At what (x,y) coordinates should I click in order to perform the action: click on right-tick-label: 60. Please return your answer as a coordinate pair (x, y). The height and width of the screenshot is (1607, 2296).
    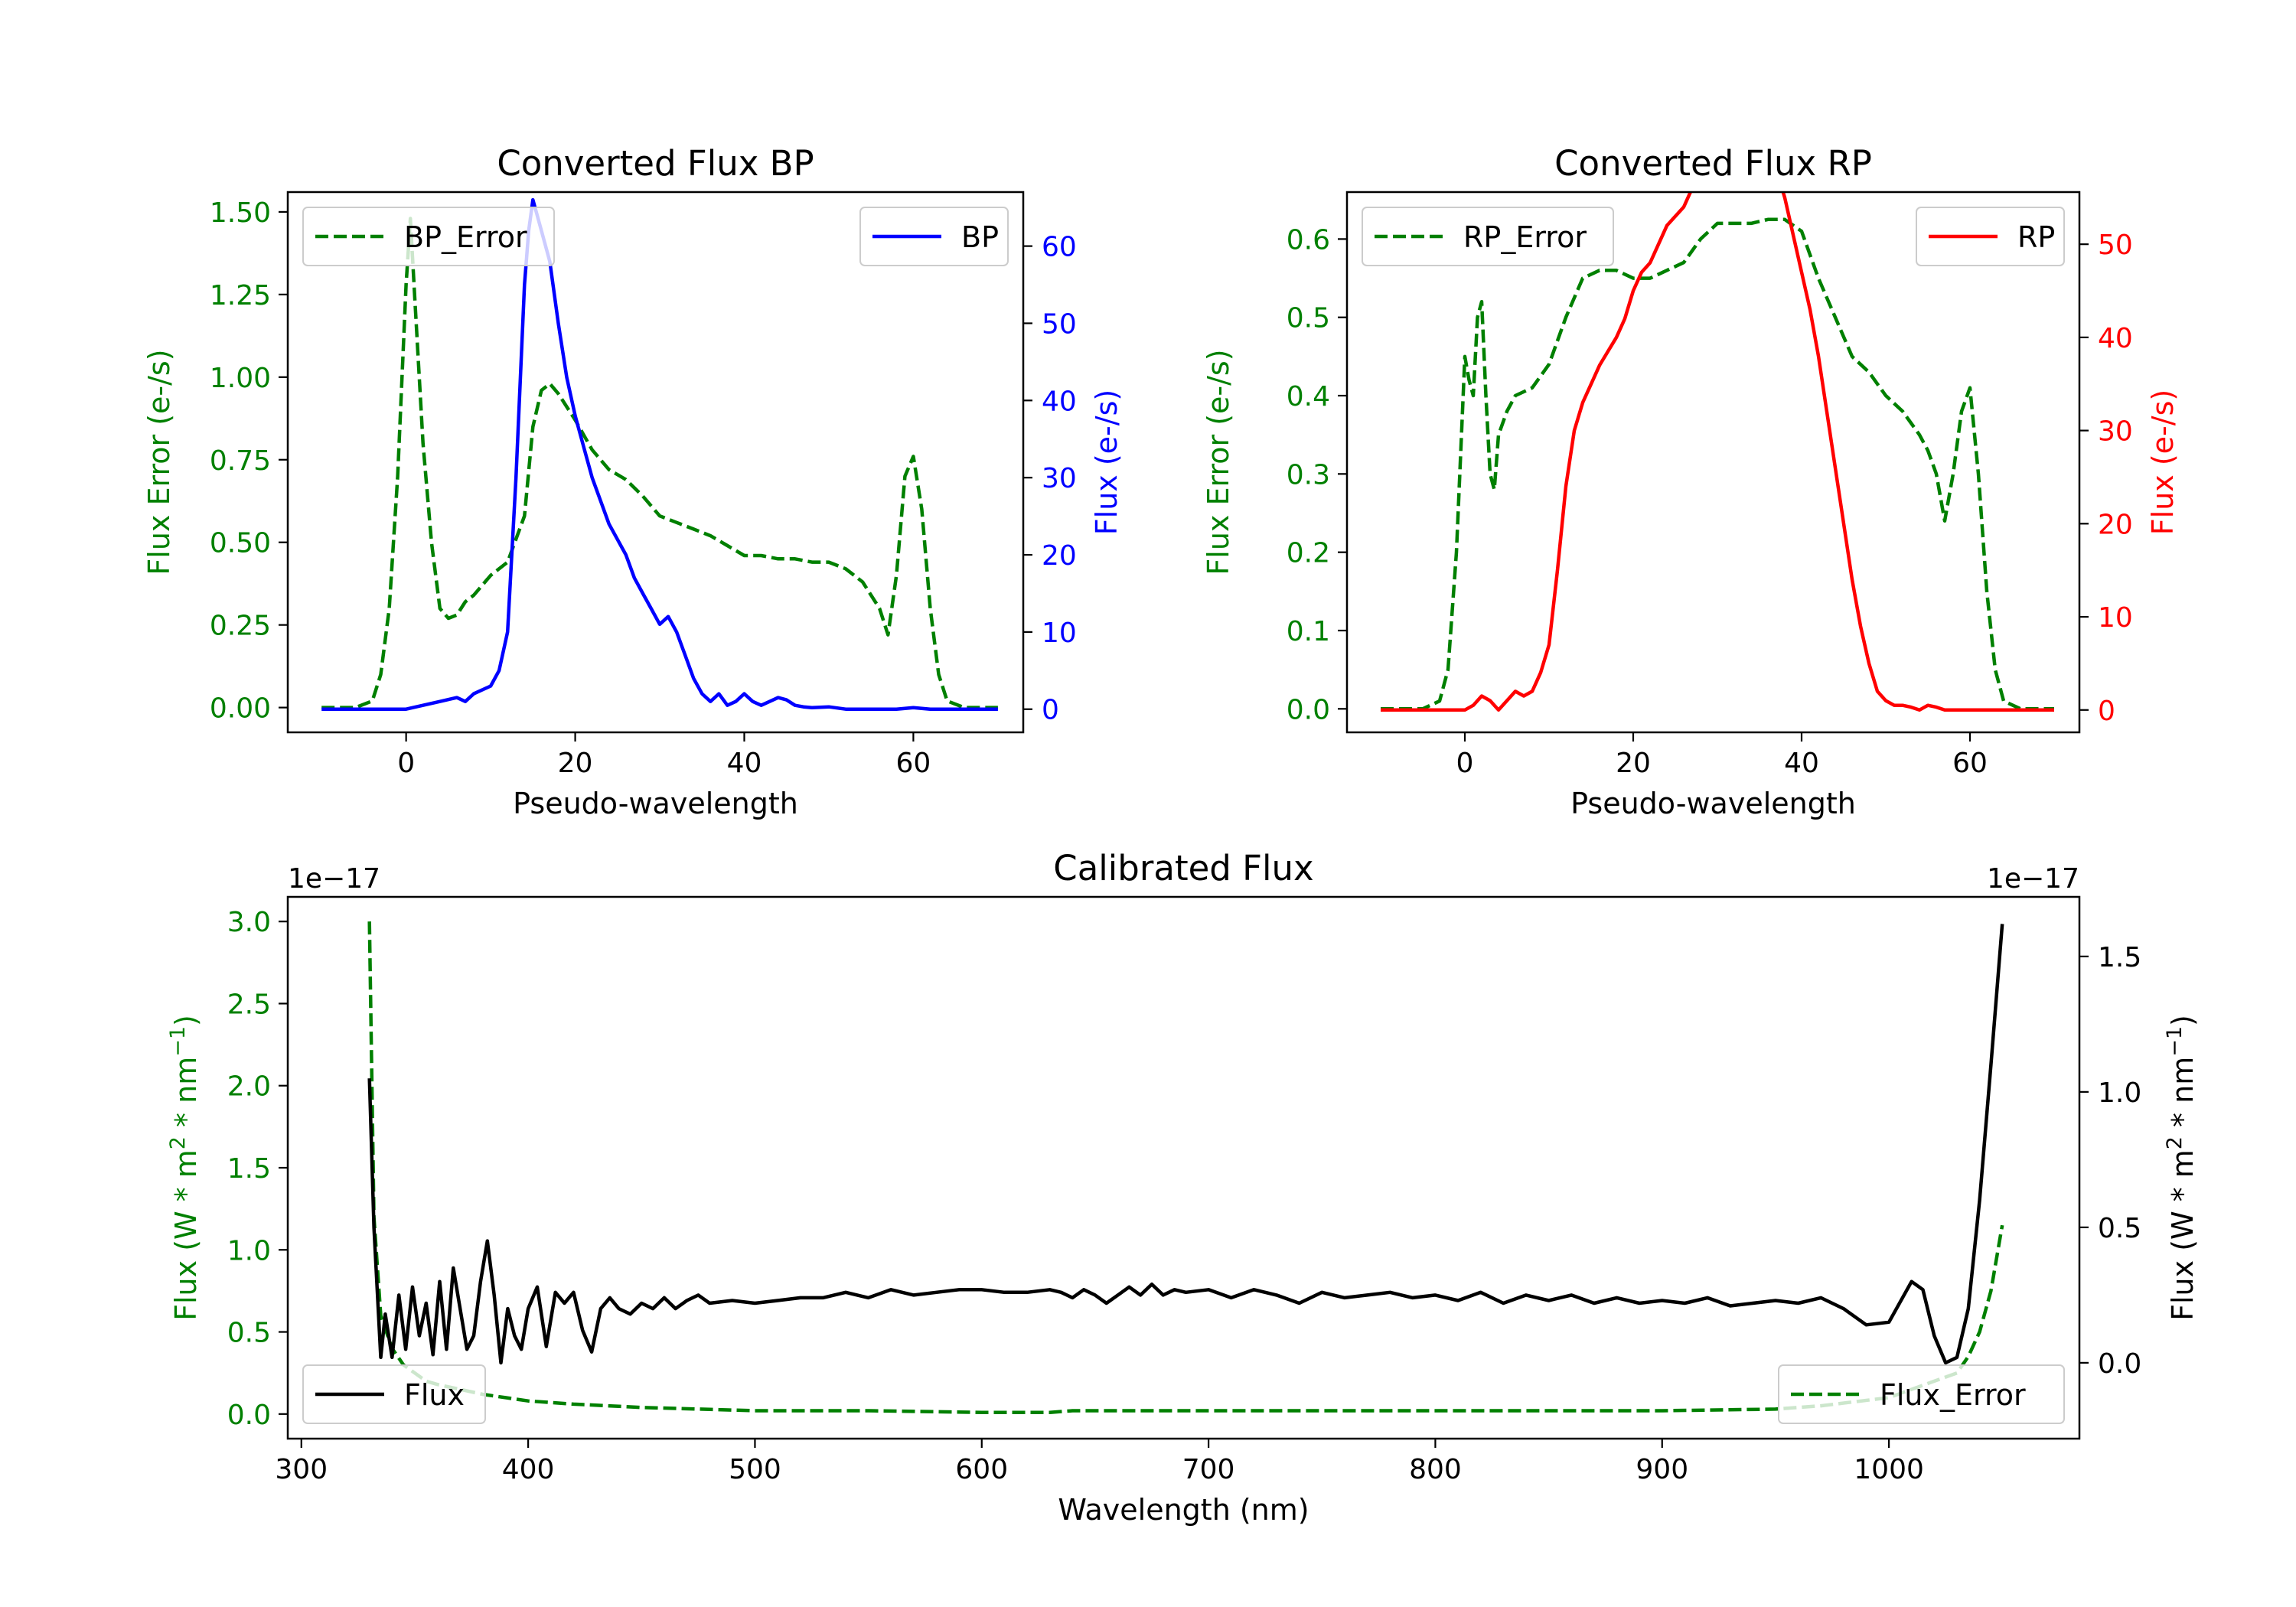
    Looking at the image, I should click on (1059, 248).